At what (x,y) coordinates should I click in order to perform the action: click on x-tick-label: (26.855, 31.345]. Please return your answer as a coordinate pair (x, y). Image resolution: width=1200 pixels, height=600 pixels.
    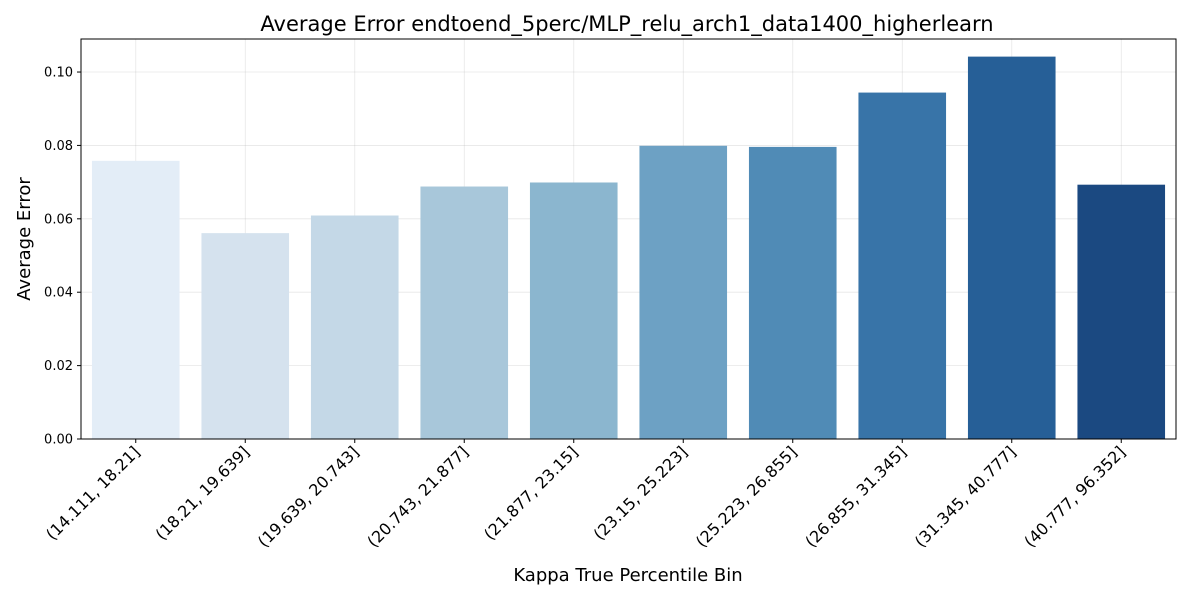
    Looking at the image, I should click on (855, 496).